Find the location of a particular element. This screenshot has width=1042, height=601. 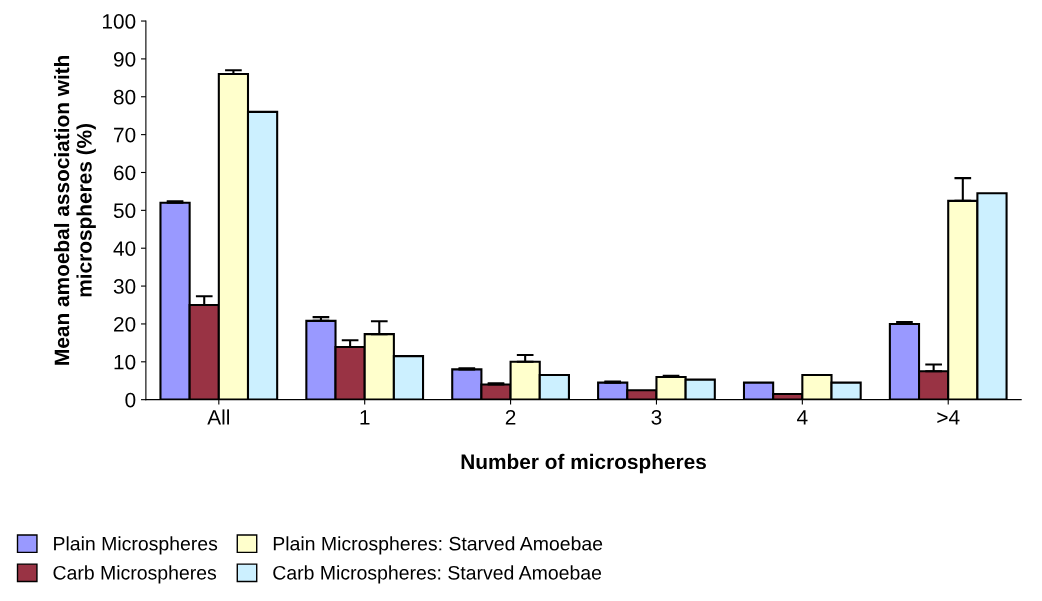

y-axis-title: Mean amoebal association with microspheres (%) is located at coordinates (74, 210).